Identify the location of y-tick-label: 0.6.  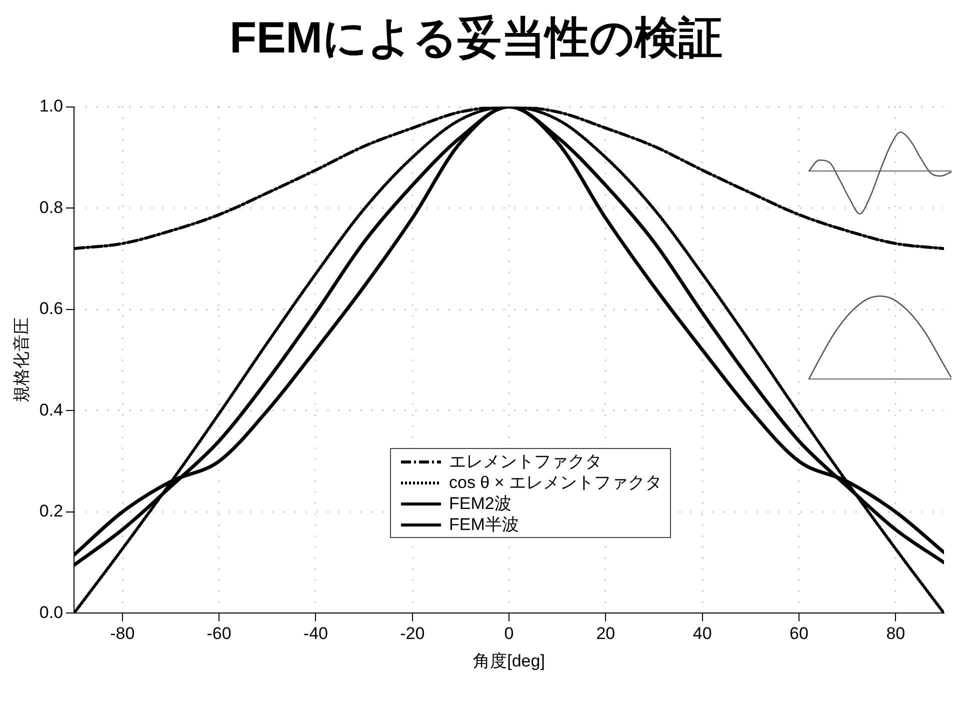
(51, 308).